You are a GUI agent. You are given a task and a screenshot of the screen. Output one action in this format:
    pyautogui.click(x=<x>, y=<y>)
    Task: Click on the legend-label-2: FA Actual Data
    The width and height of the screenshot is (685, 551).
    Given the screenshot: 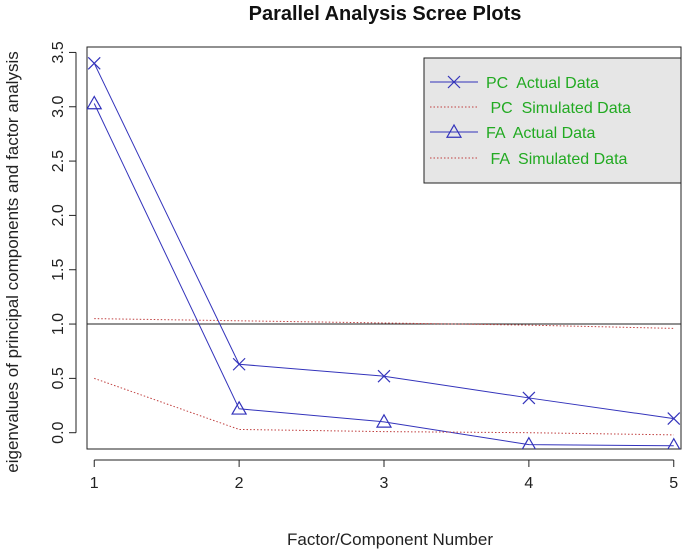 What is the action you would take?
    pyautogui.click(x=541, y=133)
    